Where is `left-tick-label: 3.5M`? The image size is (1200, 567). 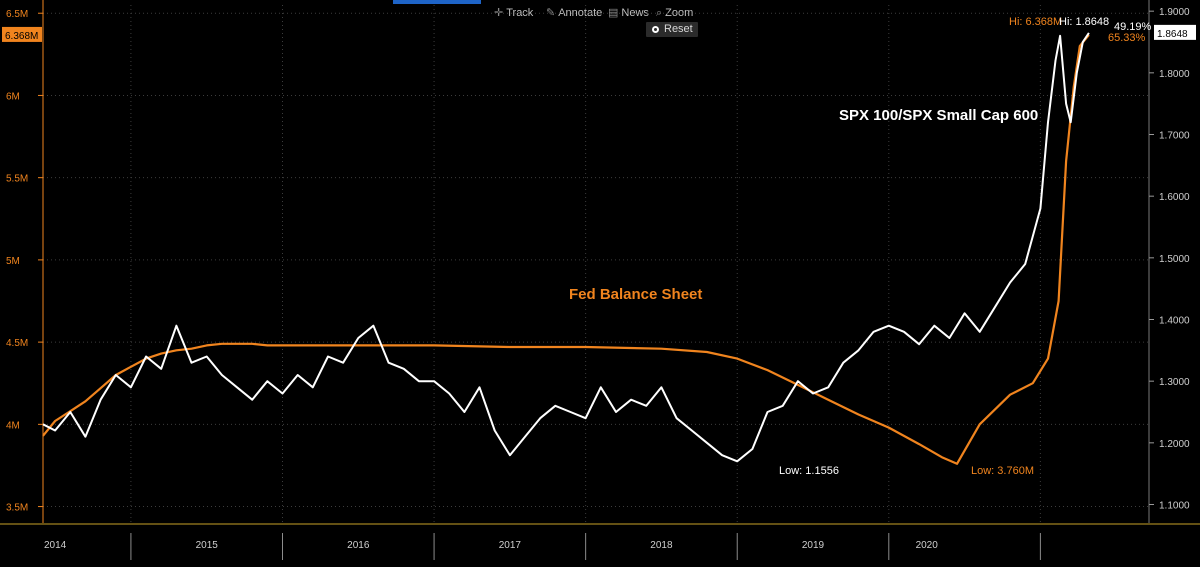
left-tick-label: 3.5M is located at coordinates (17, 508).